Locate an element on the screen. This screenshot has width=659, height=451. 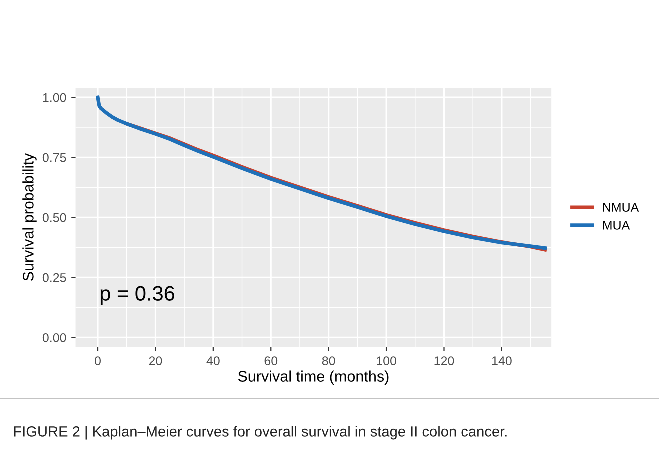
x-tick-label: 0 is located at coordinates (98, 361).